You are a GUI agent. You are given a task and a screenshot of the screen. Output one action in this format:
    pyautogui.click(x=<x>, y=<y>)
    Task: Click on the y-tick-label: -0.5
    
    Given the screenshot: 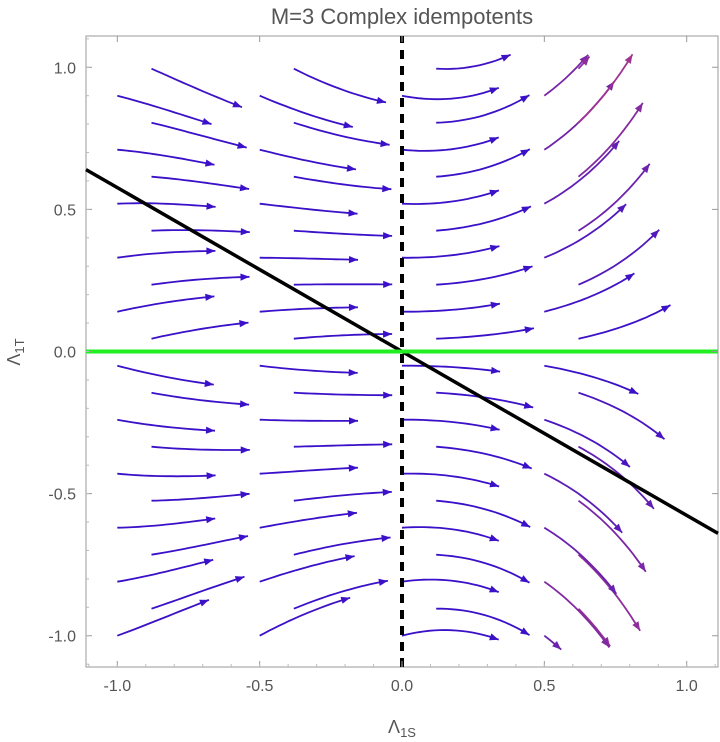 What is the action you would take?
    pyautogui.click(x=62, y=495)
    